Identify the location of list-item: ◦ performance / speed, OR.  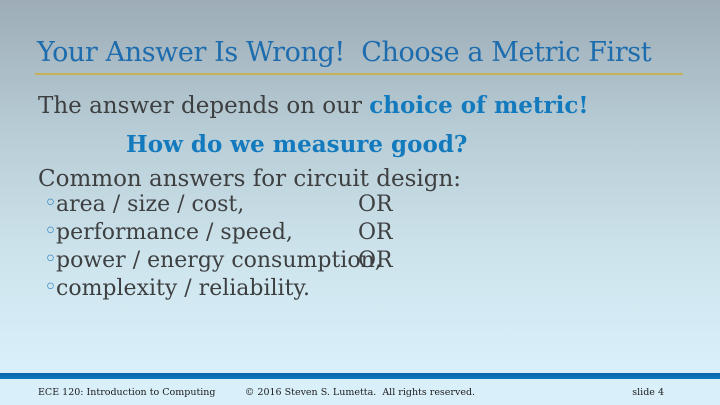
(244, 233).